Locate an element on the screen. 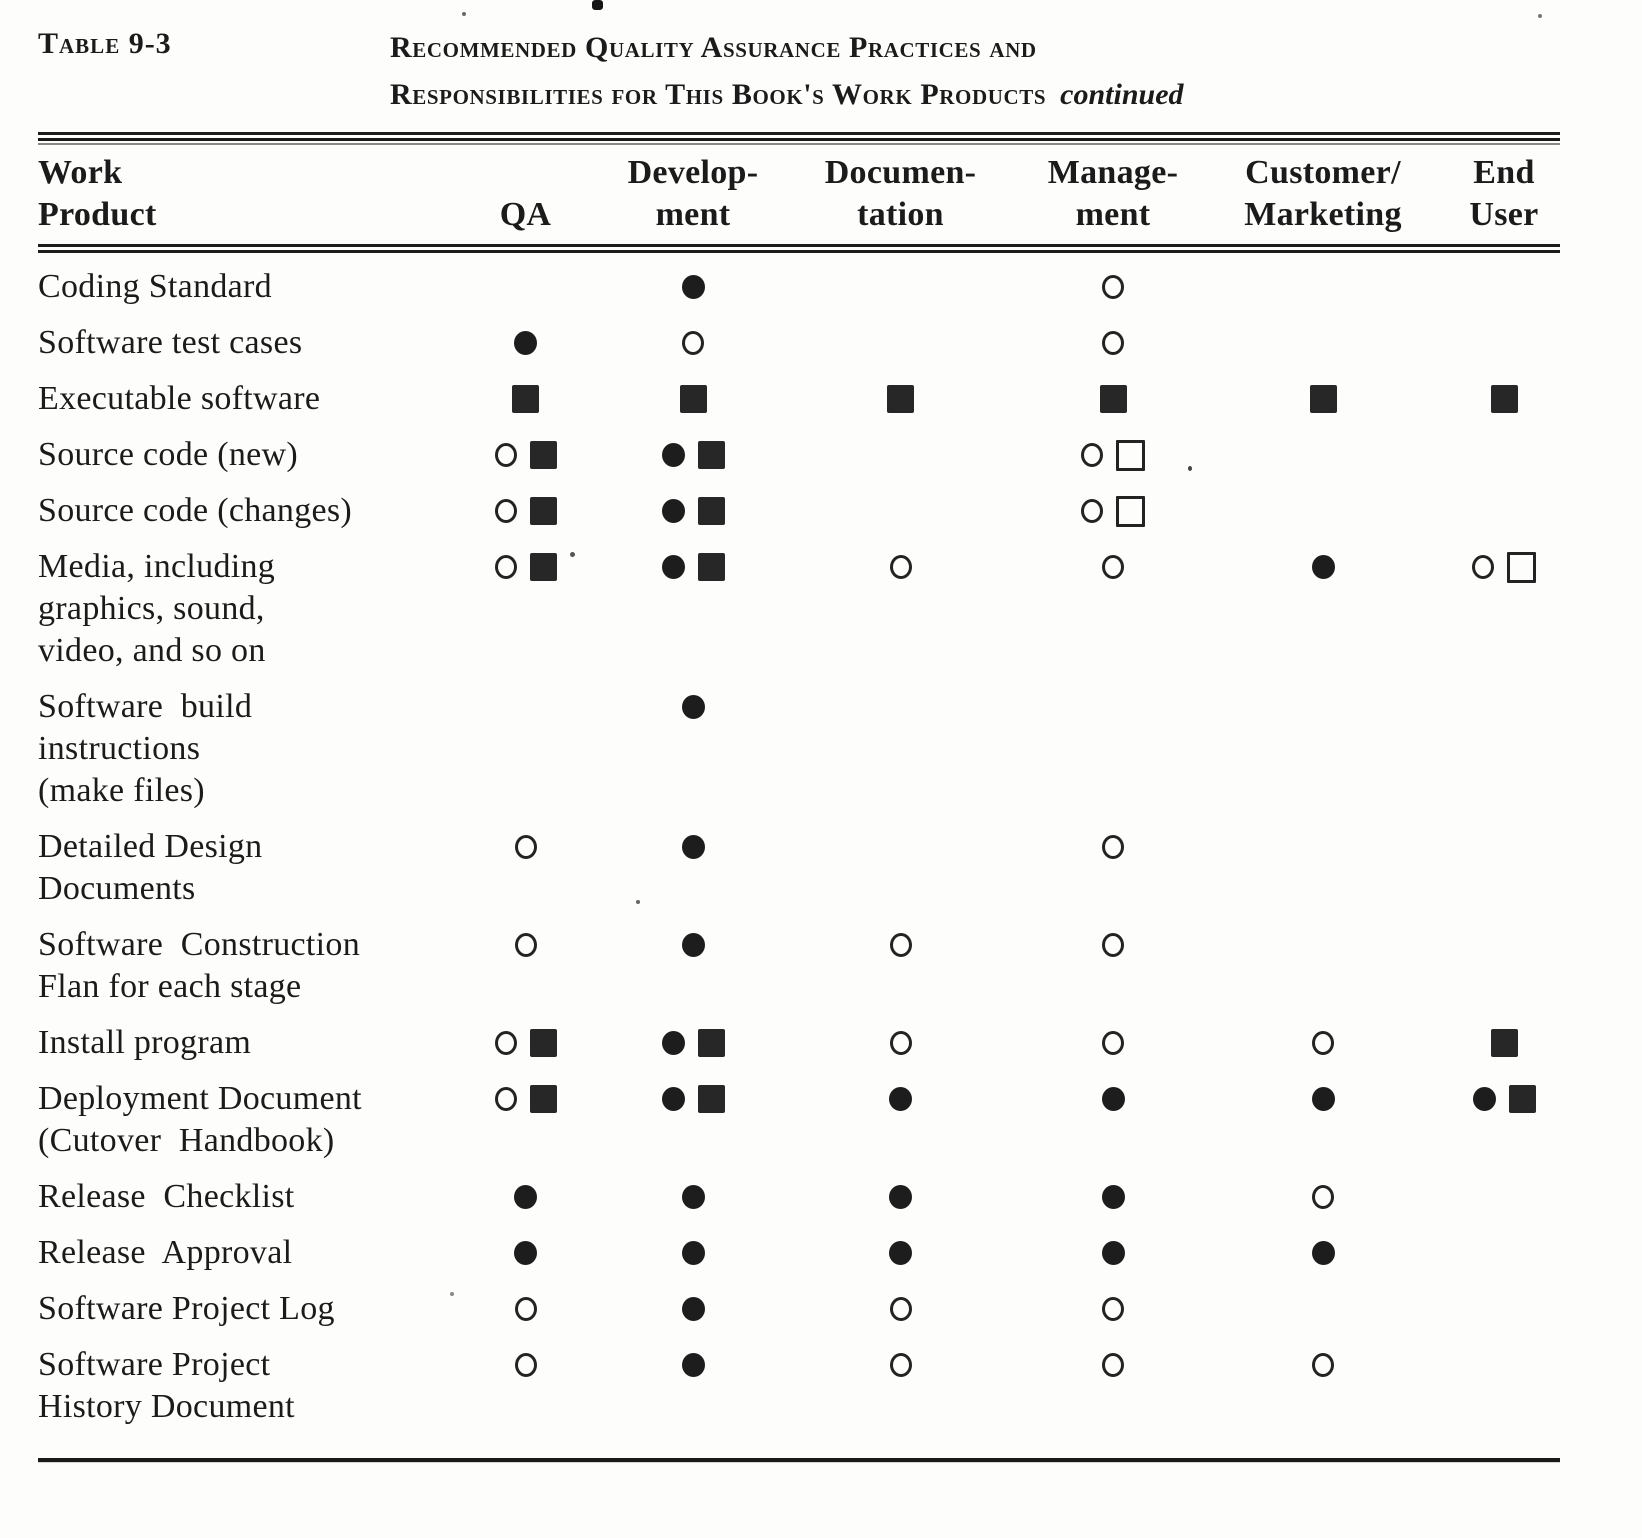 This screenshot has width=1642, height=1538. column-header-line: Manage- is located at coordinates (1113, 172).